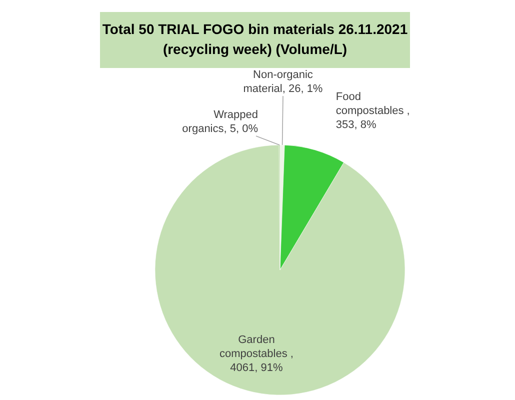  I want to click on chart-title: Total 50 TRIAL FOGO bin materials 26.11.2021 (recycling week) (Volume/L), so click(255, 39).